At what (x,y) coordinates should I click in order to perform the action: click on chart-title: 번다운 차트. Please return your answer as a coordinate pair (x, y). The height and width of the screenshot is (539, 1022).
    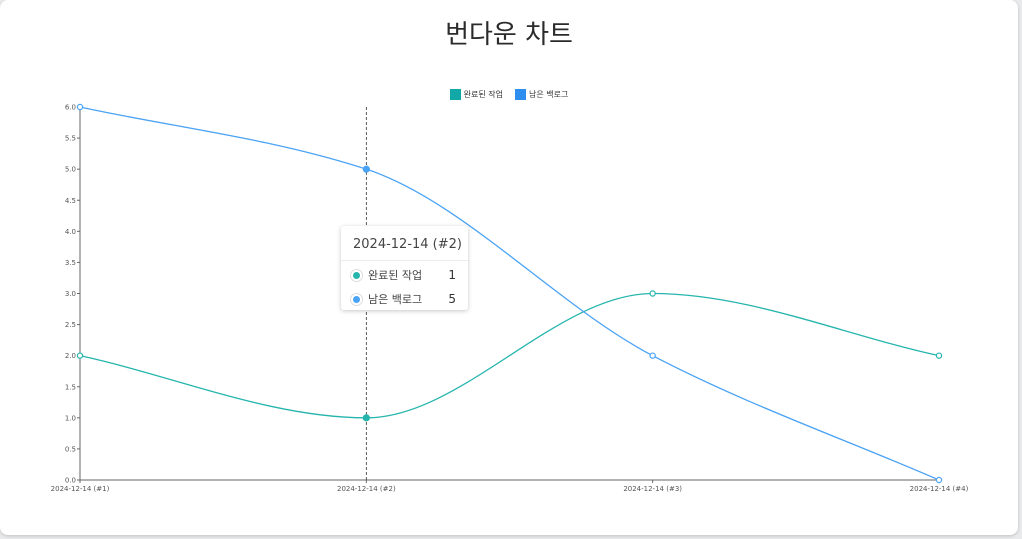
    Looking at the image, I should click on (509, 35).